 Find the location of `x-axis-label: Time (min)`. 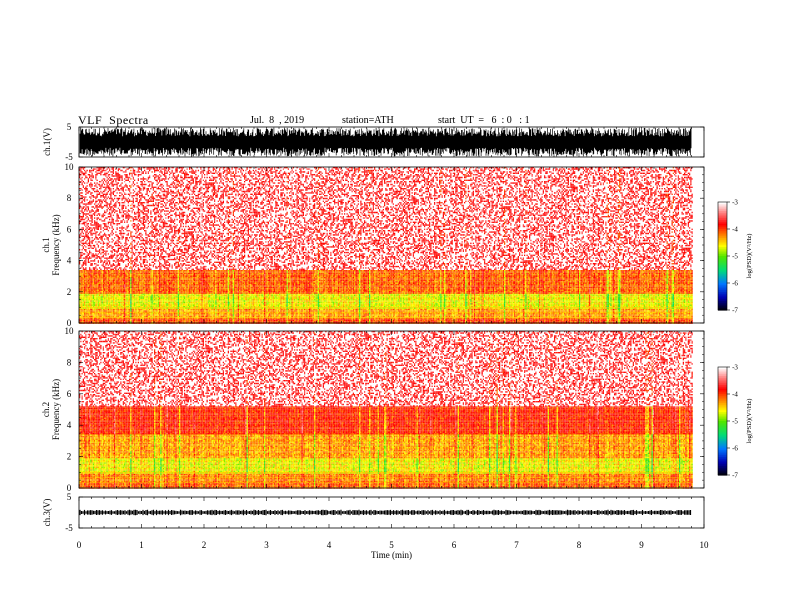

x-axis-label: Time (min) is located at coordinates (391, 555).